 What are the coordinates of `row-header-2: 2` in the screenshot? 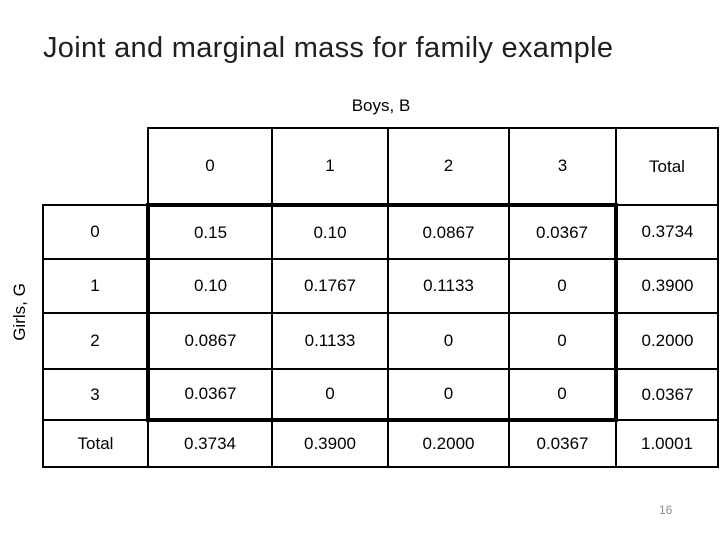 It's located at (95, 341).